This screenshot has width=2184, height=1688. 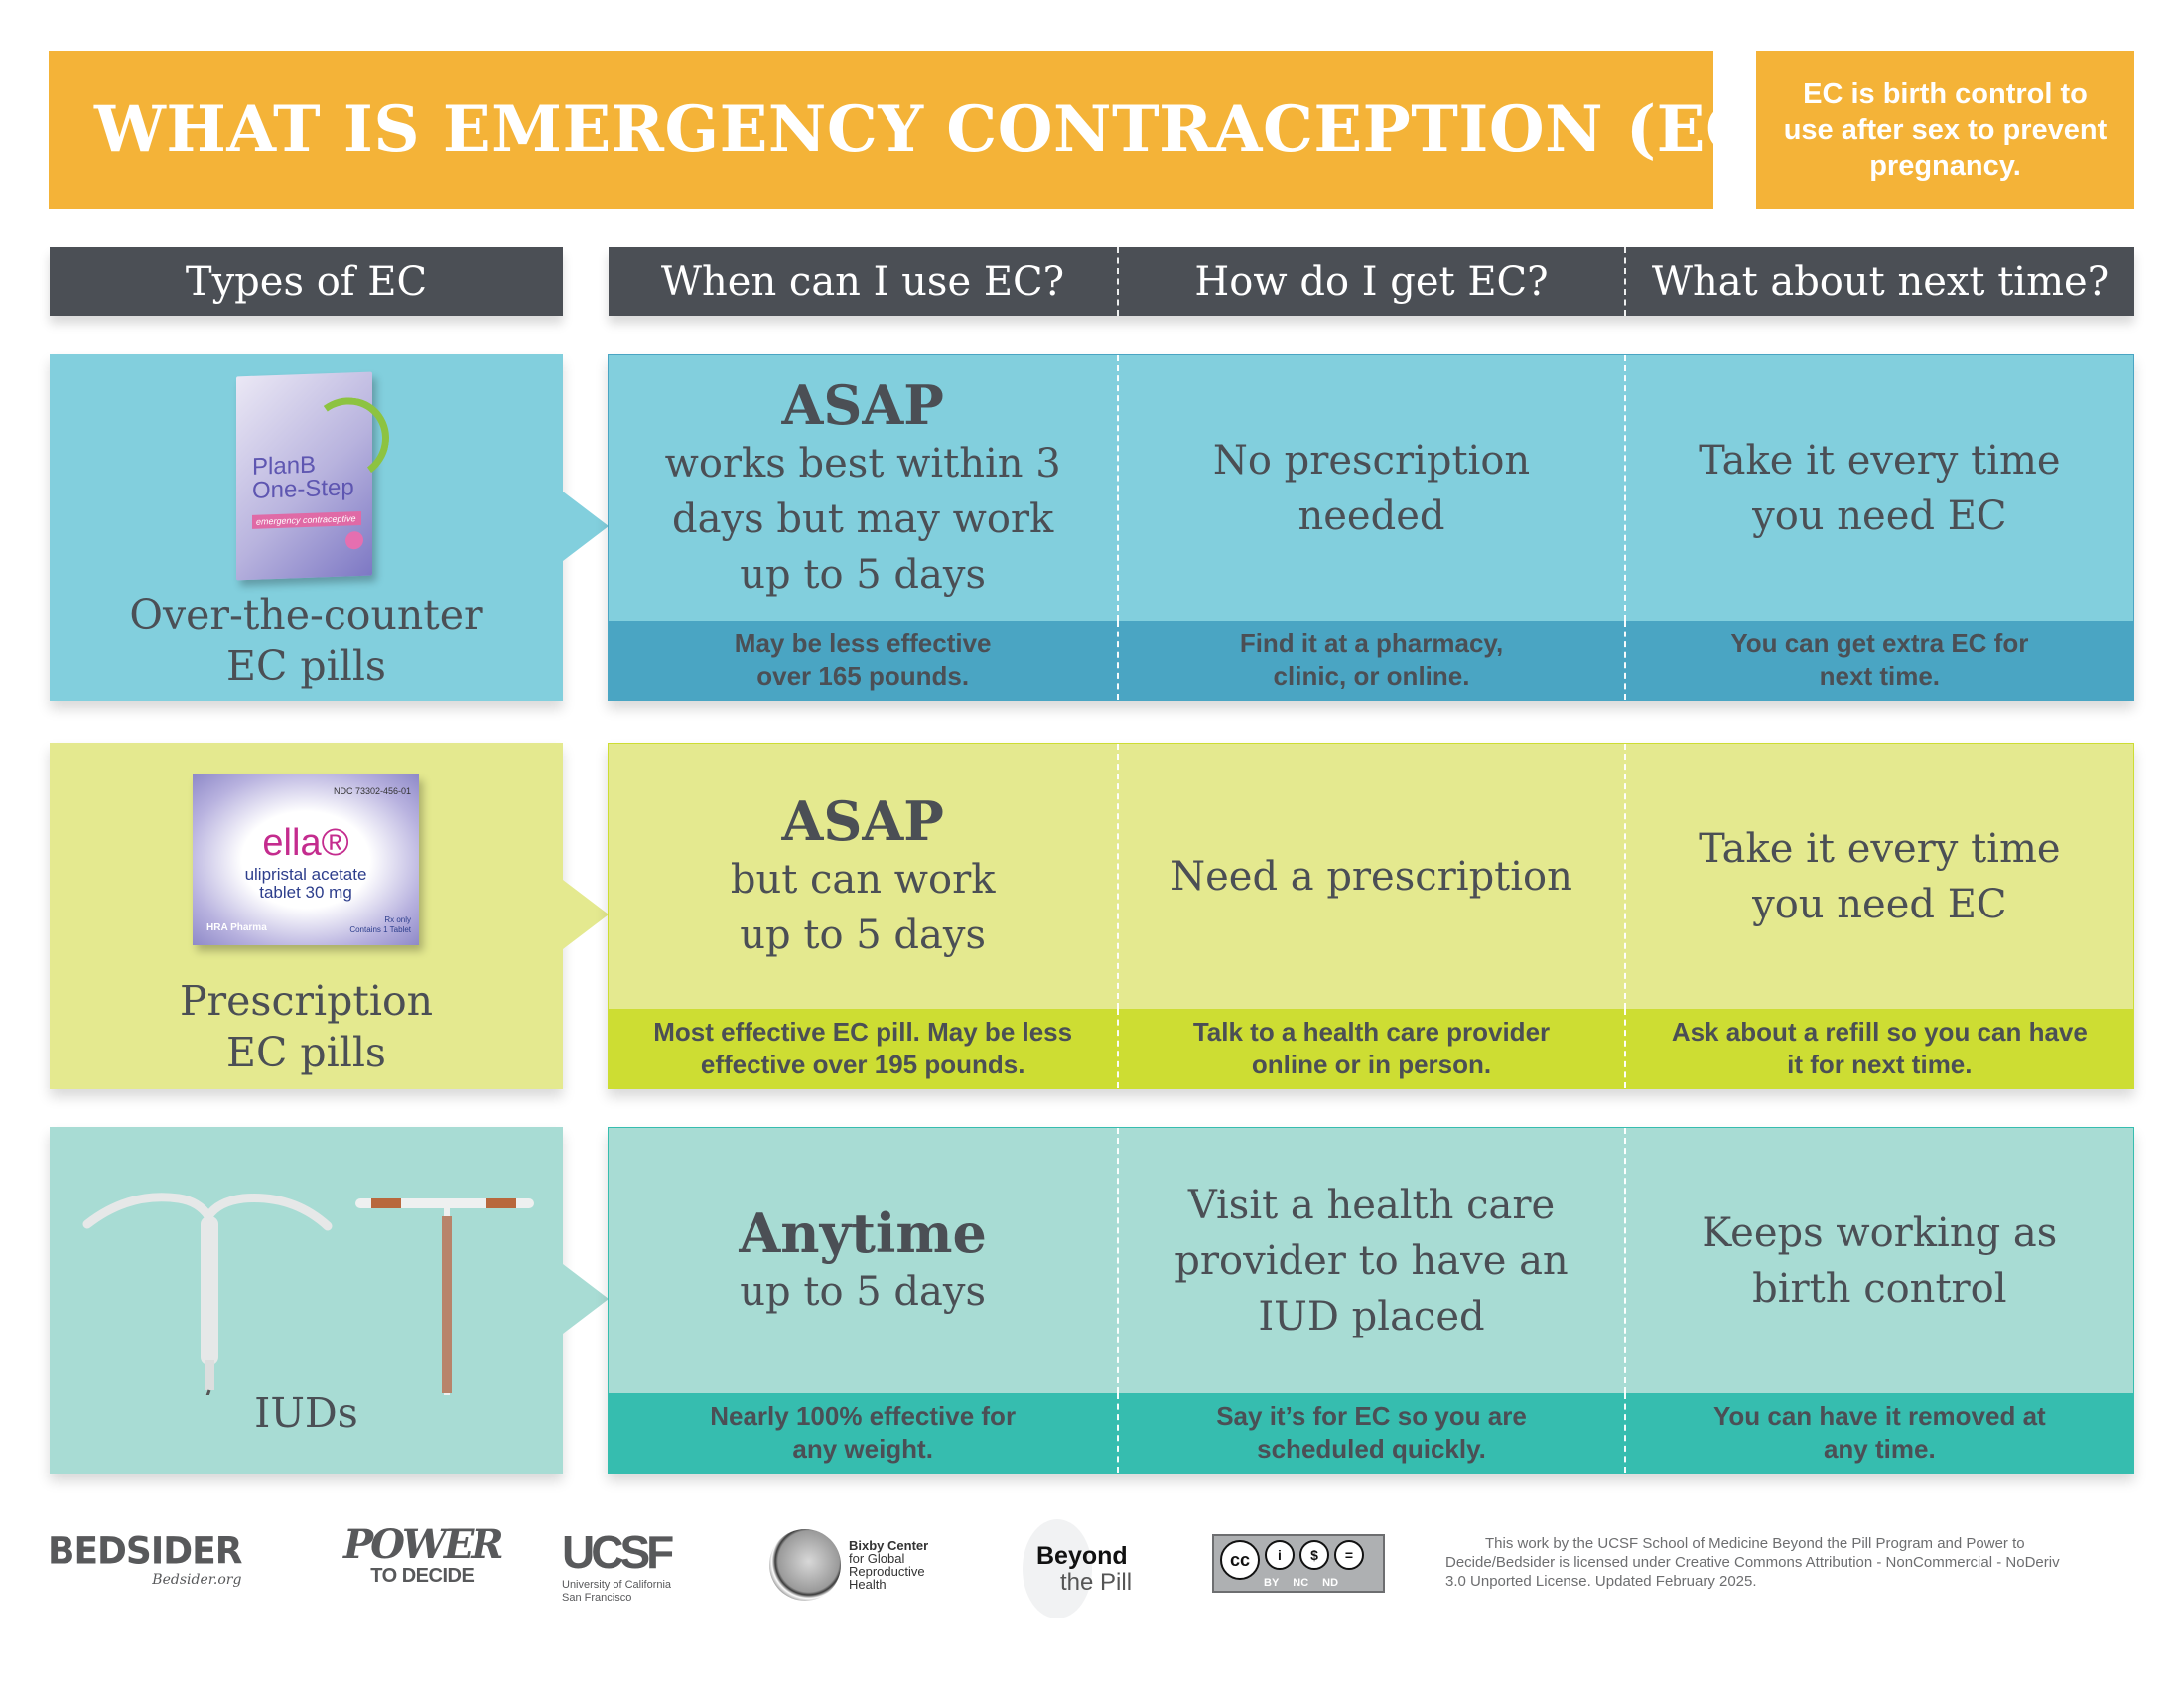 I want to click on when-headline: ASAP, so click(x=862, y=820).